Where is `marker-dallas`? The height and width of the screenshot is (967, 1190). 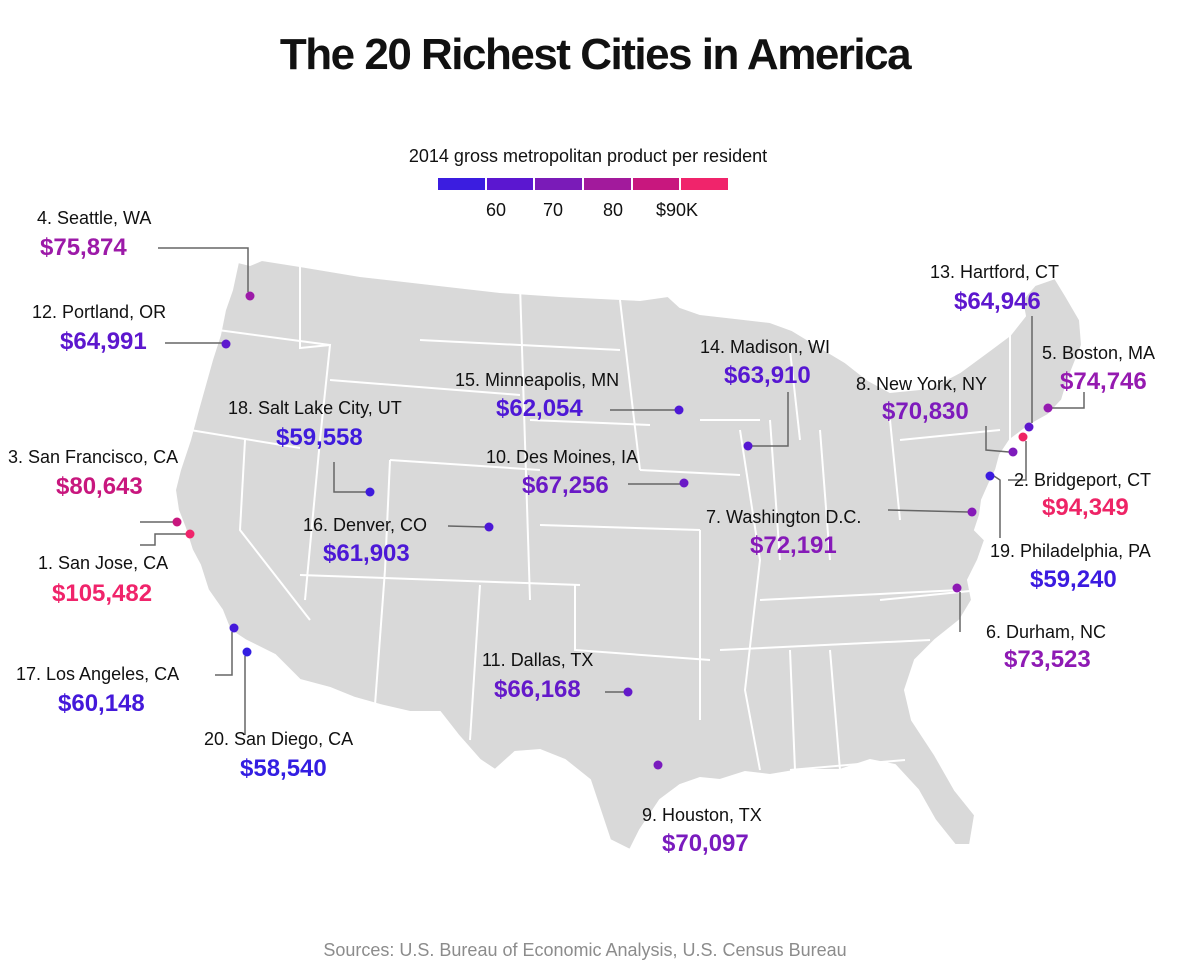 marker-dallas is located at coordinates (628, 692).